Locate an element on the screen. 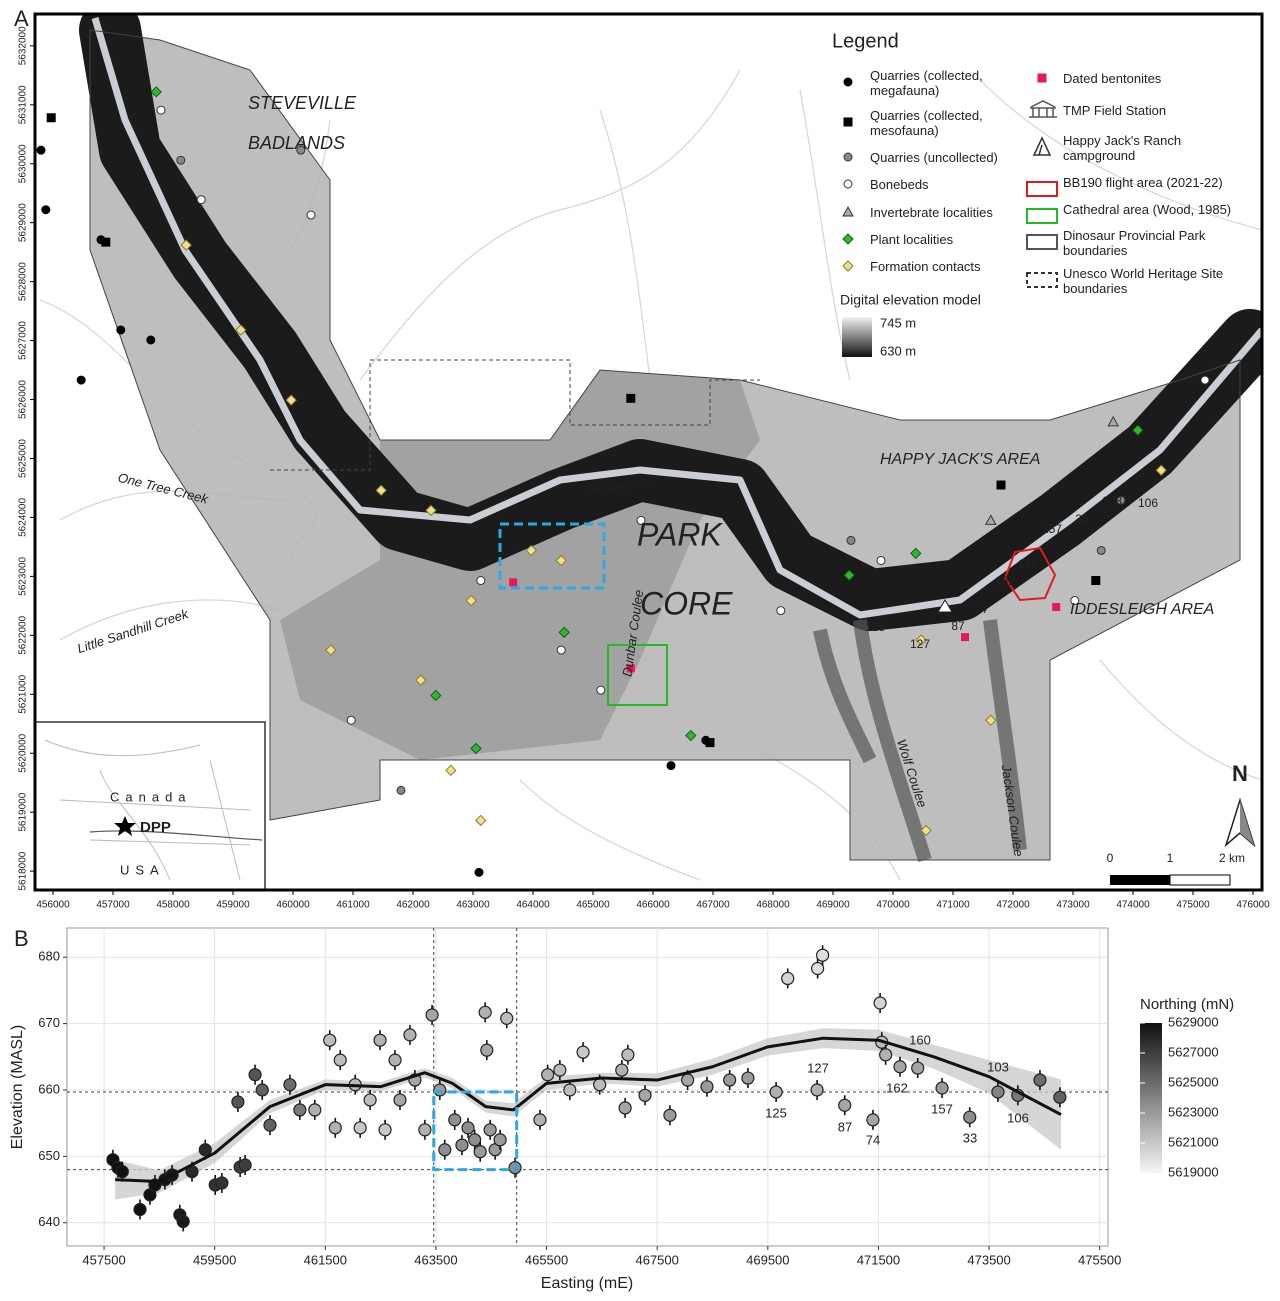 The height and width of the screenshot is (1301, 1280). x-tick-label: 475500 is located at coordinates (1099, 1259).